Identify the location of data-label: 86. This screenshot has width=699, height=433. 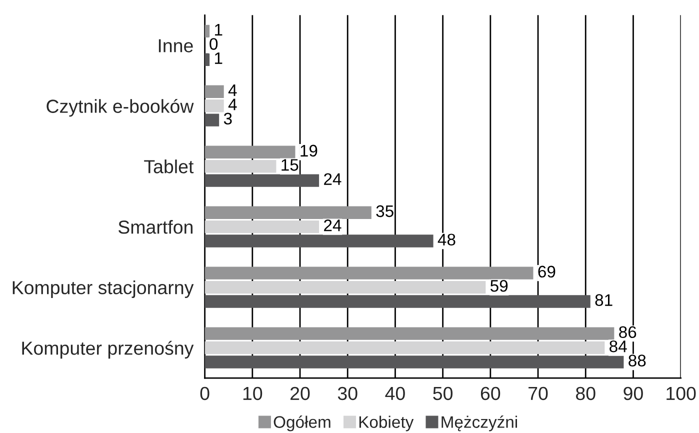
(627, 332).